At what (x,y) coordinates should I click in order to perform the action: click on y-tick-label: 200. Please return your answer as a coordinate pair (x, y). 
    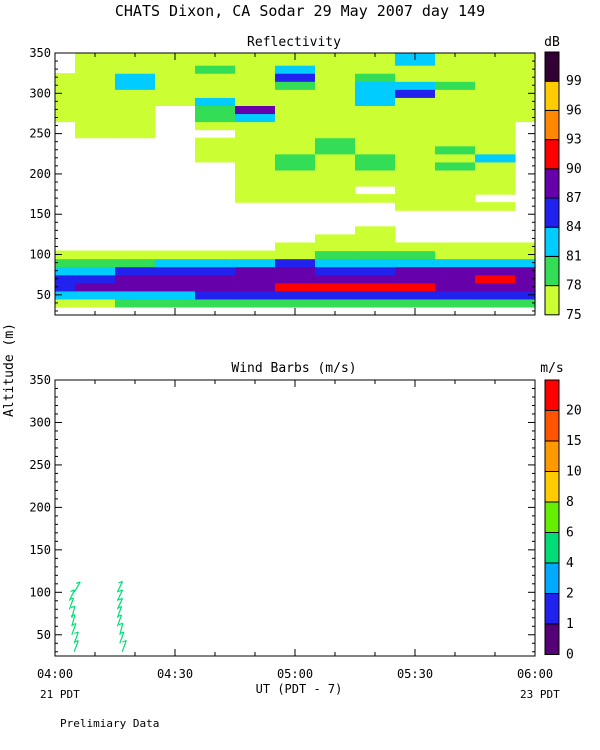
    Looking at the image, I should click on (40, 507).